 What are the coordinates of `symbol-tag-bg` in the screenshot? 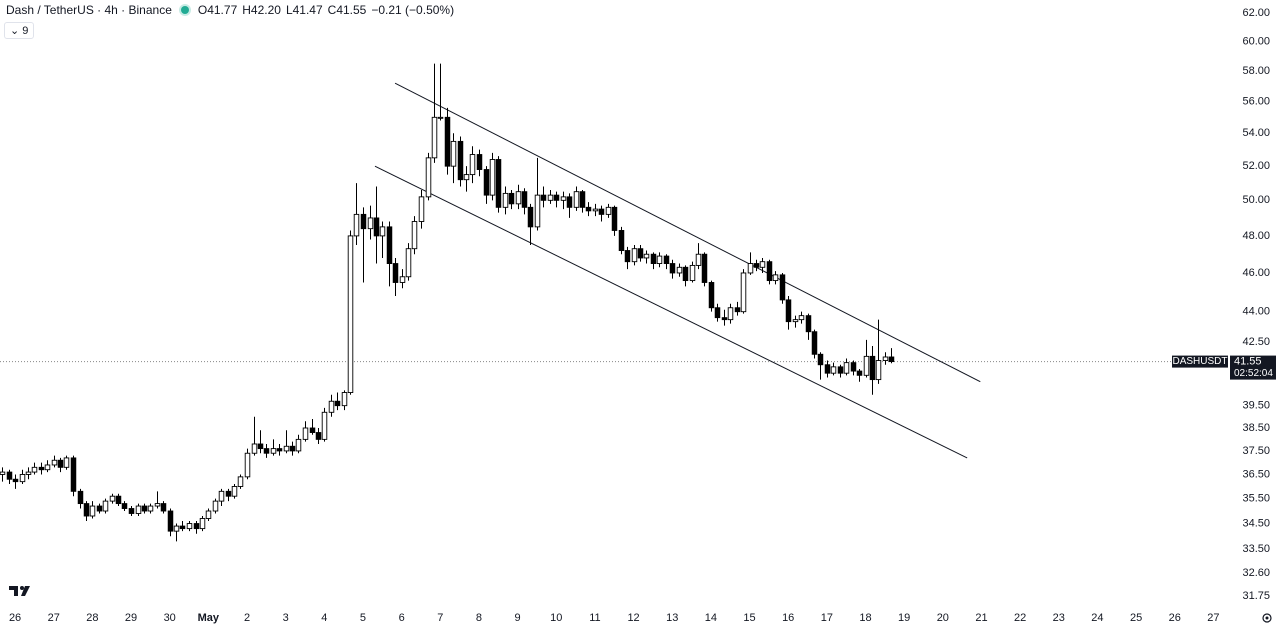 It's located at (1200, 361).